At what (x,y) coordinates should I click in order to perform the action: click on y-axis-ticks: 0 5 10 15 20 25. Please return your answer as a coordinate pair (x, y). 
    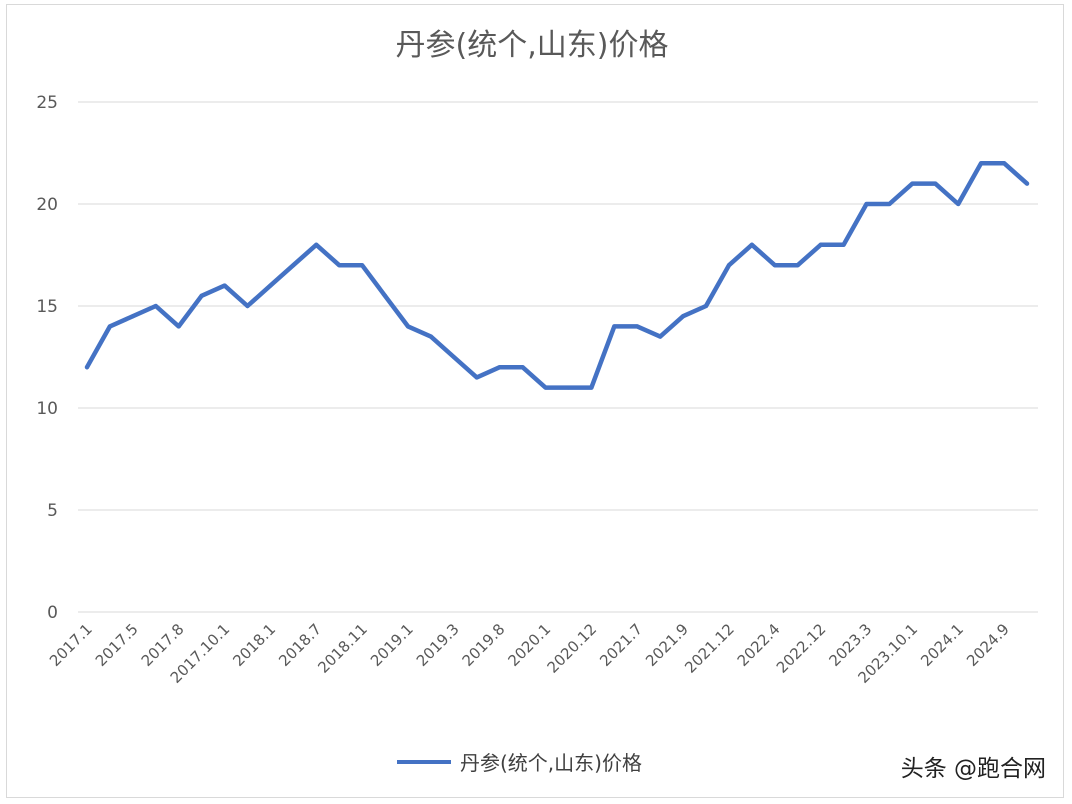
    Looking at the image, I should click on (47, 358).